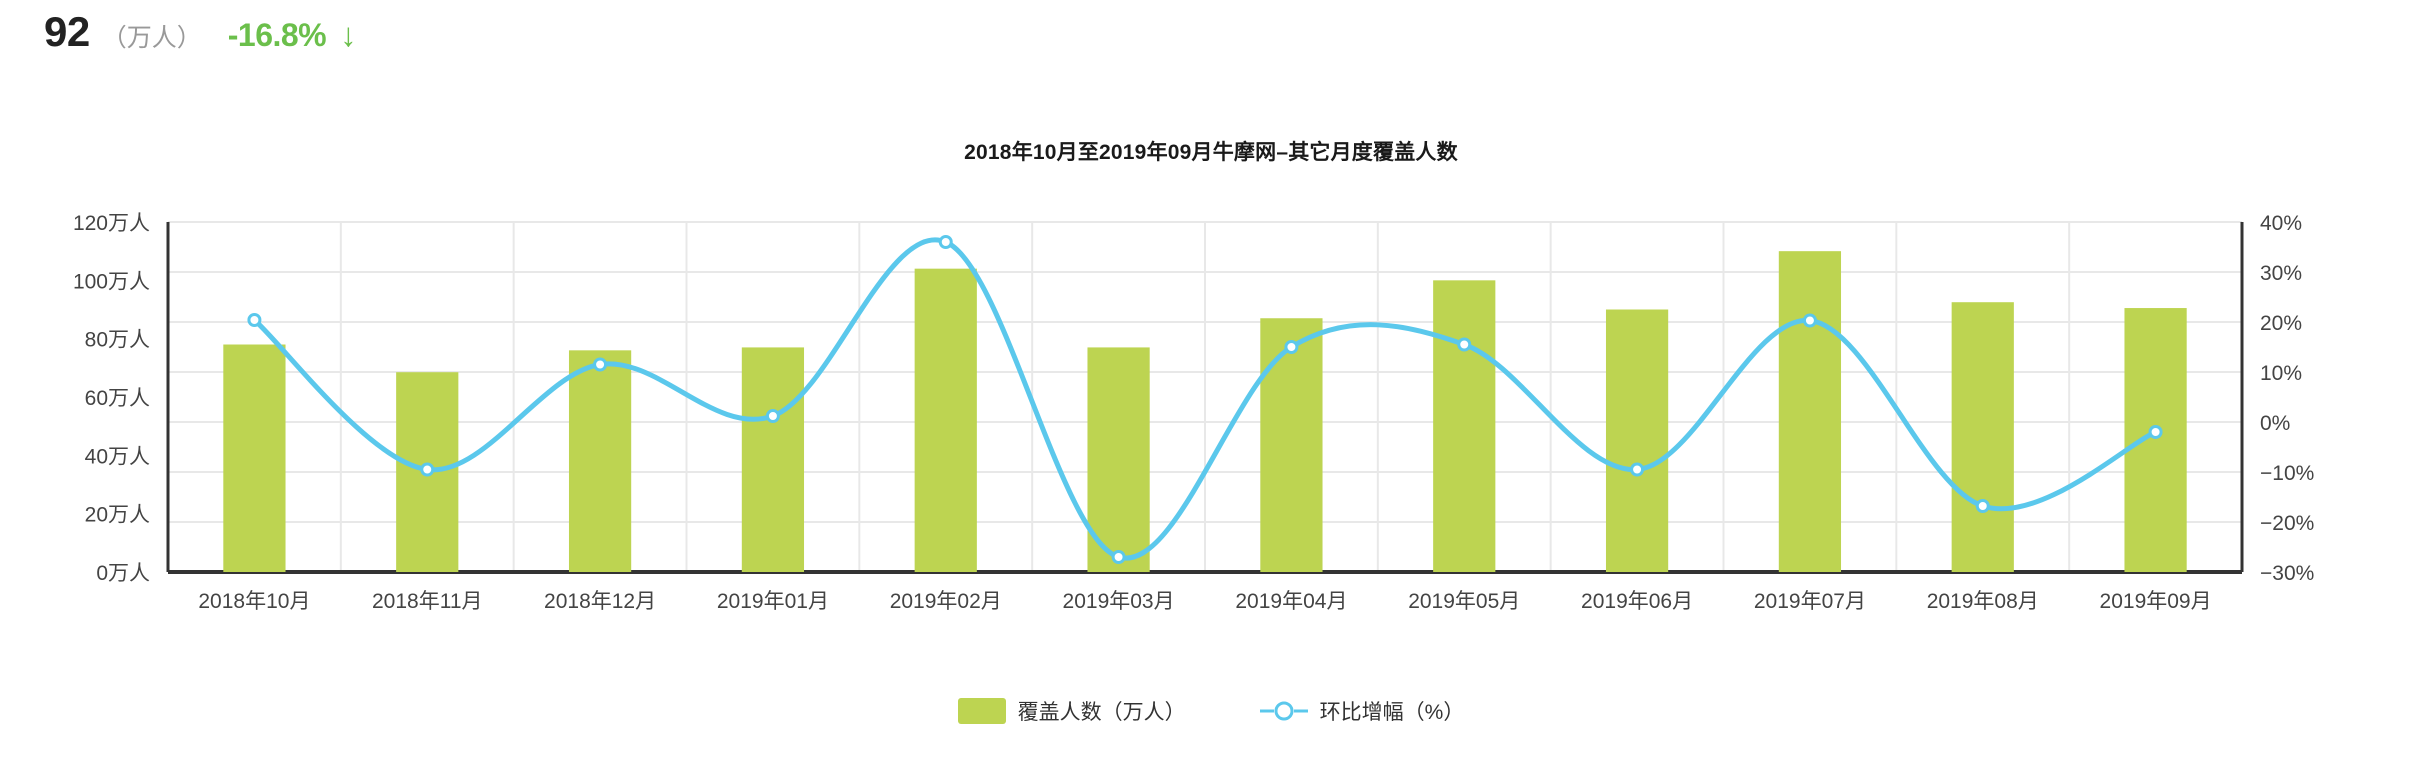 This screenshot has width=2422, height=764. What do you see at coordinates (773, 601) in the screenshot?
I see `x-axis-tick: 2019年01月` at bounding box center [773, 601].